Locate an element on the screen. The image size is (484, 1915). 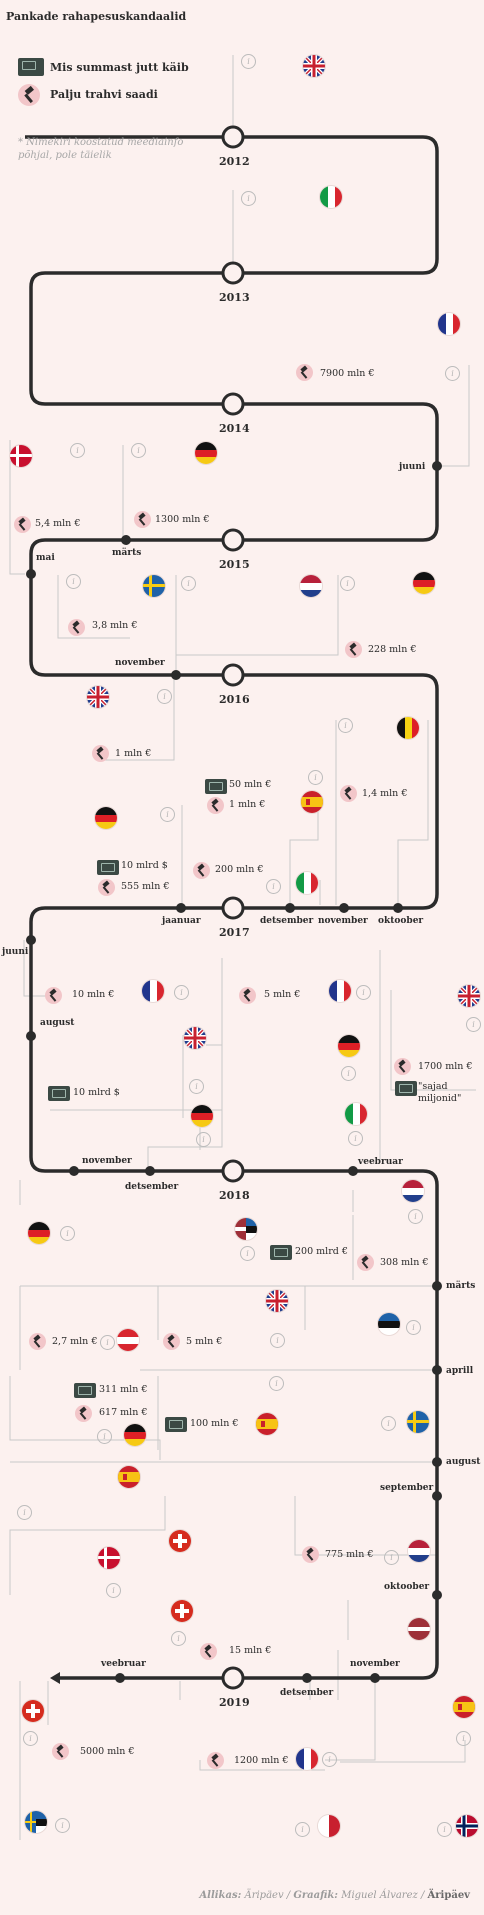
month-label: august is located at coordinates (463, 1462).